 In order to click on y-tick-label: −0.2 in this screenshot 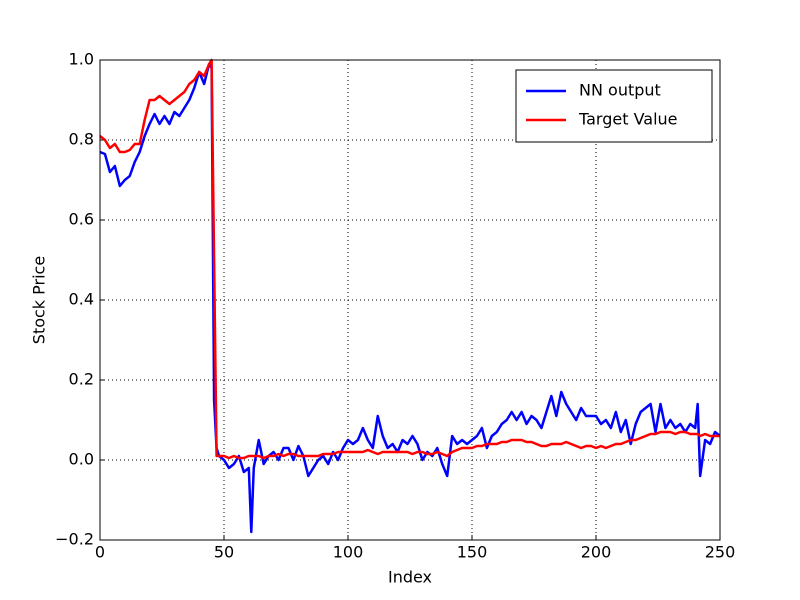, I will do `click(74, 539)`.